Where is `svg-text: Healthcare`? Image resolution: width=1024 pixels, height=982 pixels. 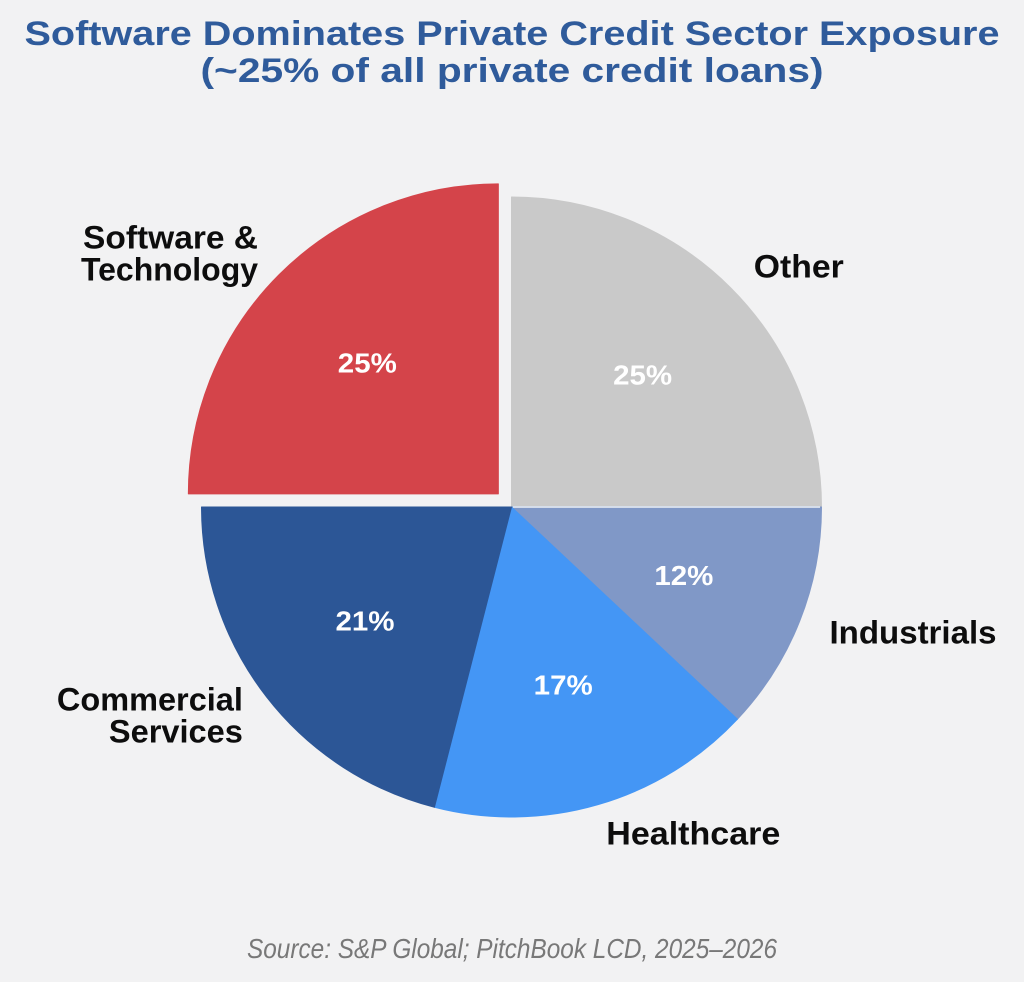
svg-text: Healthcare is located at coordinates (693, 833).